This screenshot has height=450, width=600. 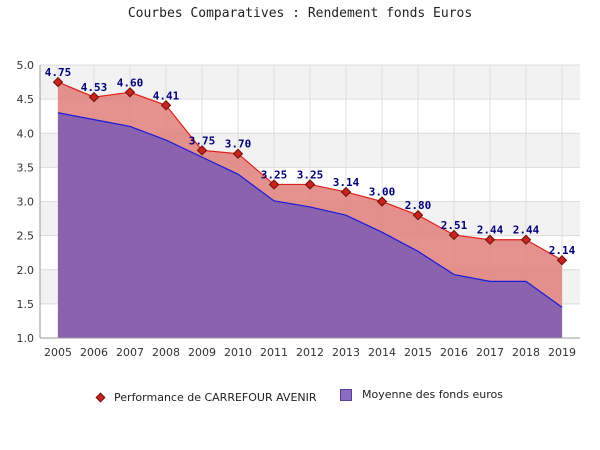 I want to click on legend-label-performance: Performance de CARREFOUR AVENIR, so click(x=215, y=397).